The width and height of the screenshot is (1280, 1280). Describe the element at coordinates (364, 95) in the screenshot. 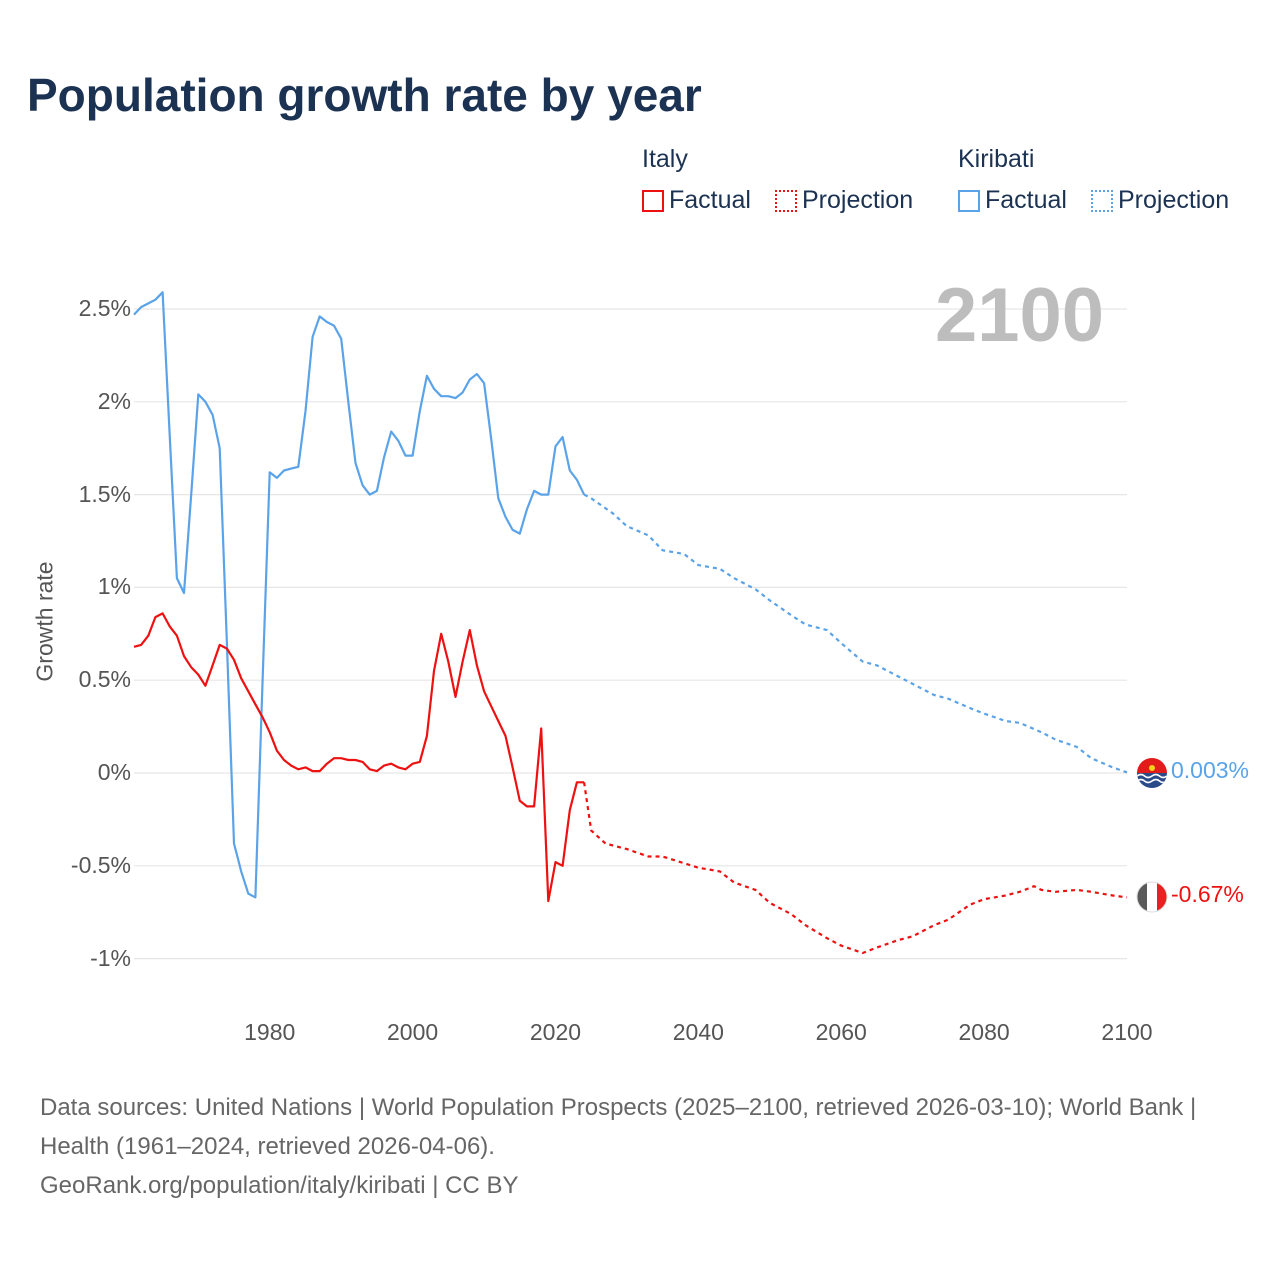

I see `chart-title: Population growth rate by year` at that location.